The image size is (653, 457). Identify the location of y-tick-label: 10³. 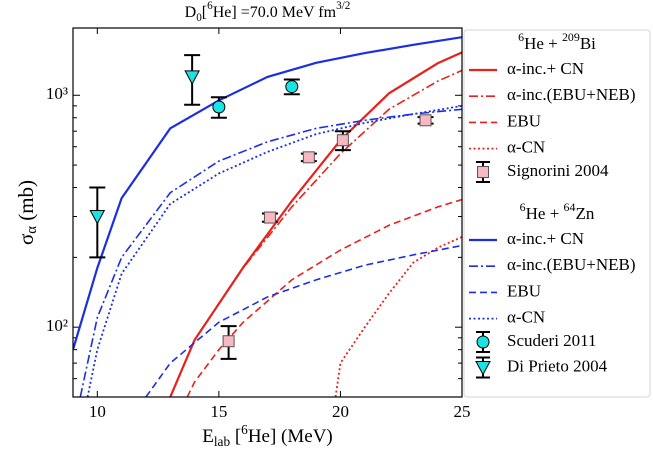
(57, 93).